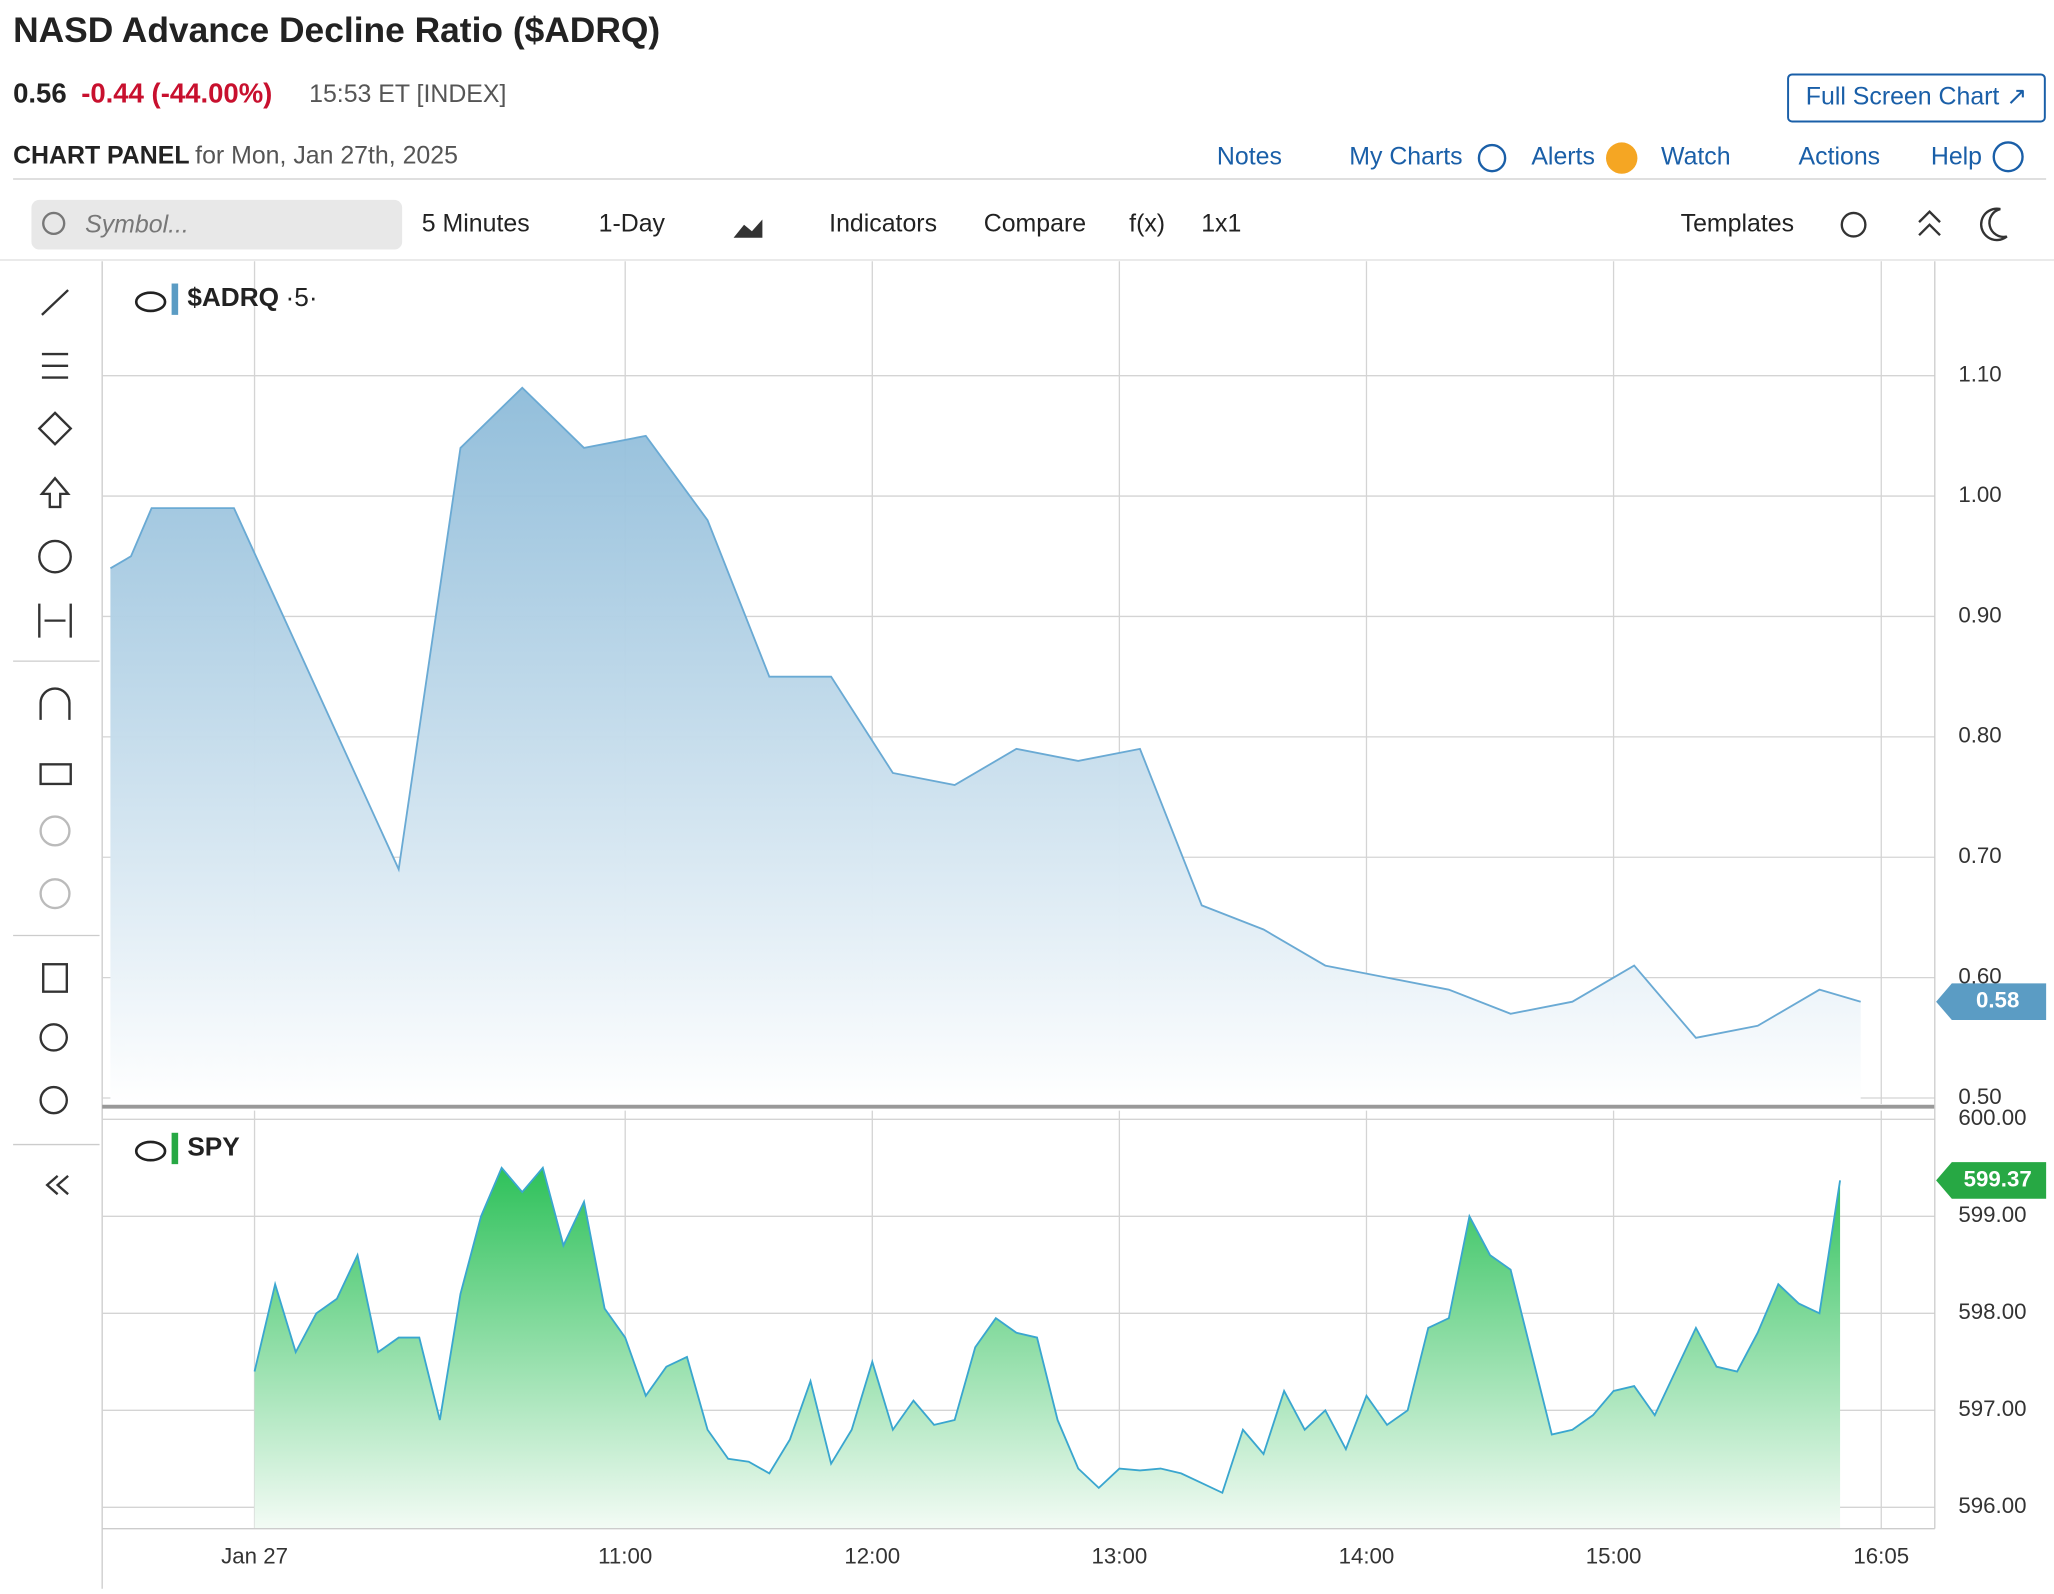  What do you see at coordinates (407, 94) in the screenshot?
I see `quote-time: 15:53 ET [INDEX]` at bounding box center [407, 94].